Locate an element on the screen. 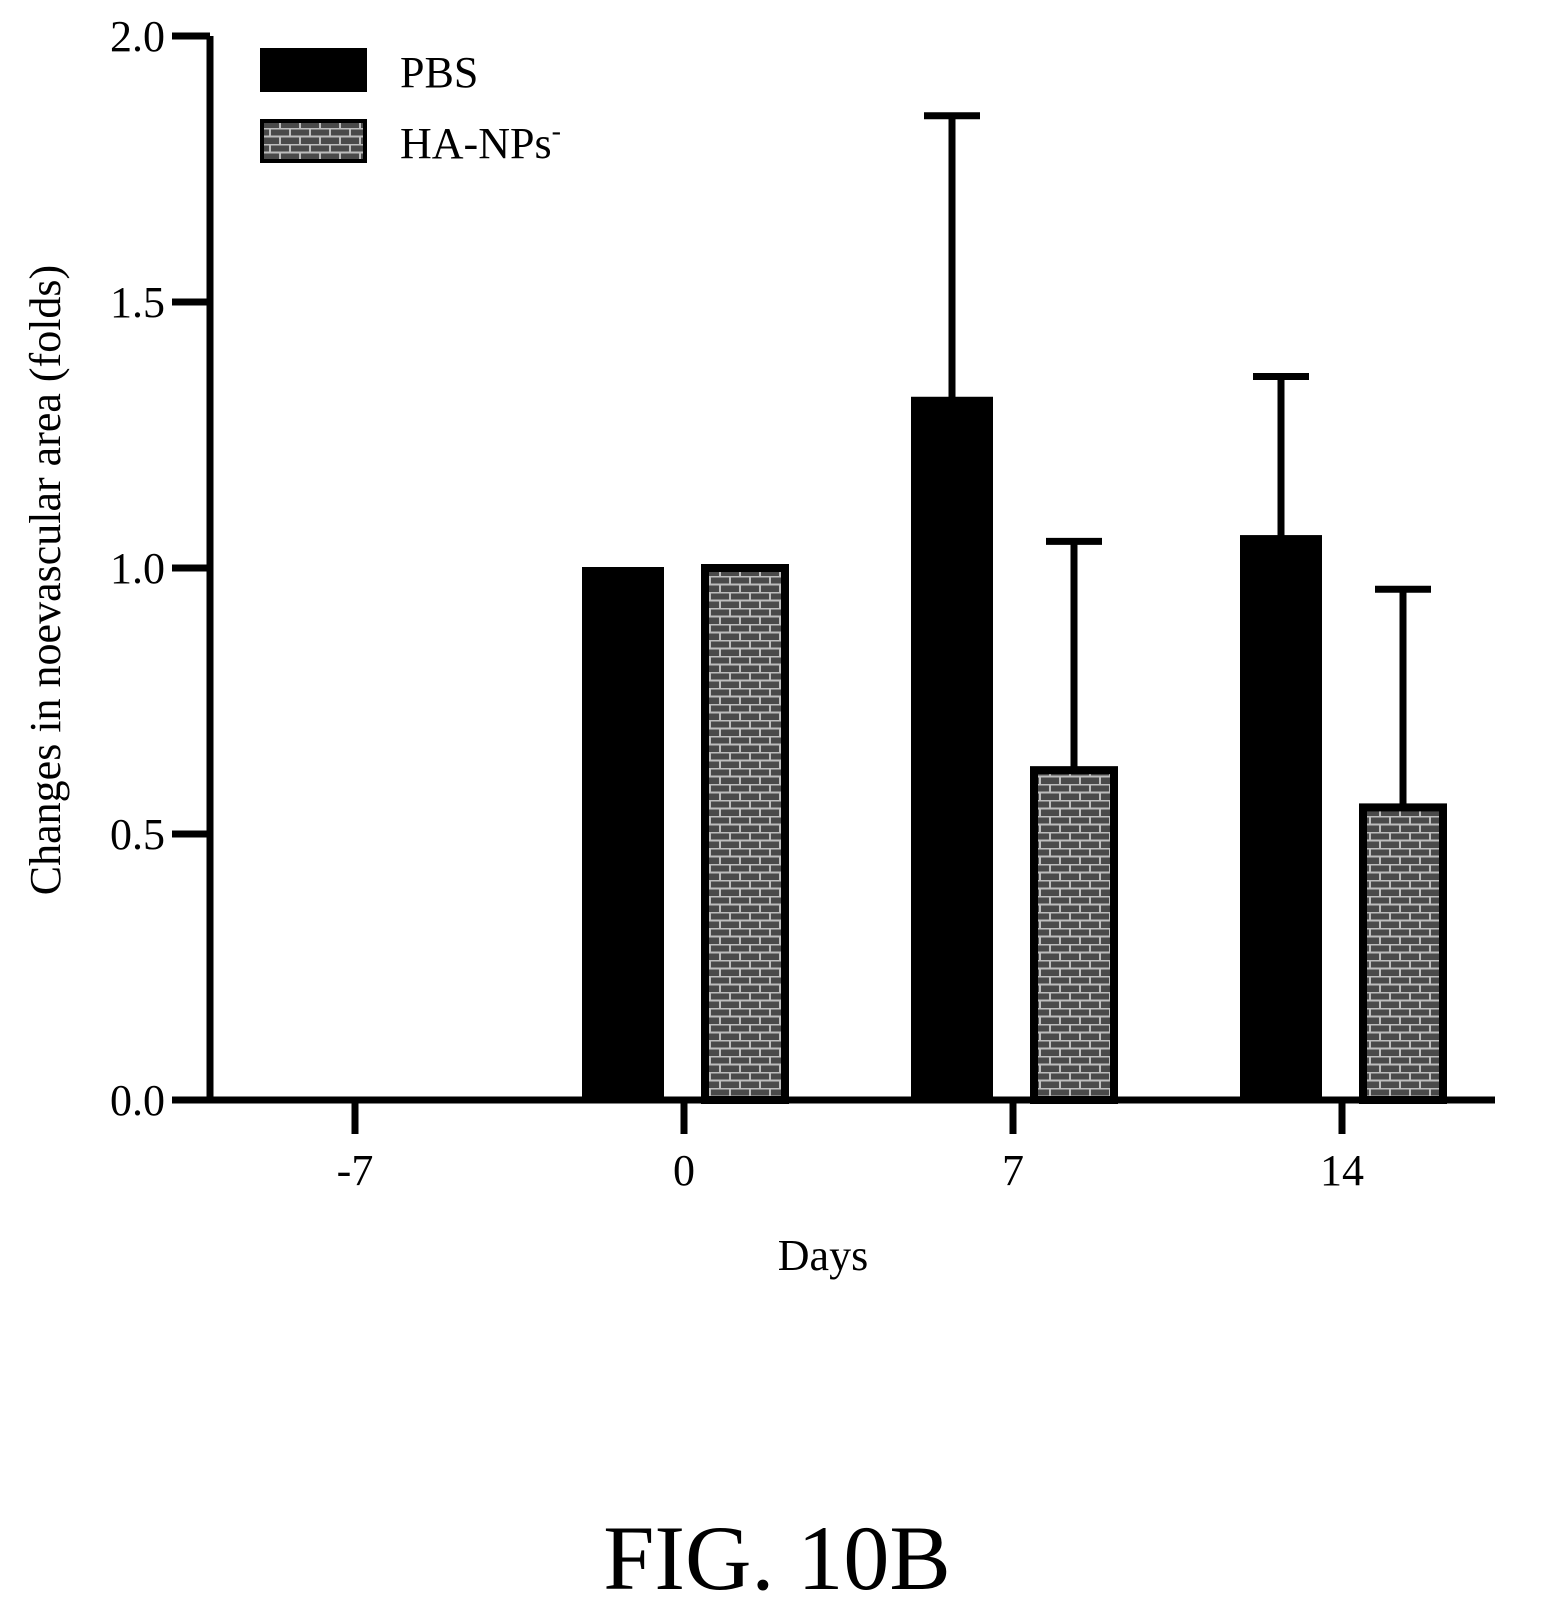  x-axis: -7 0 7 14 is located at coordinates (833, 1145).